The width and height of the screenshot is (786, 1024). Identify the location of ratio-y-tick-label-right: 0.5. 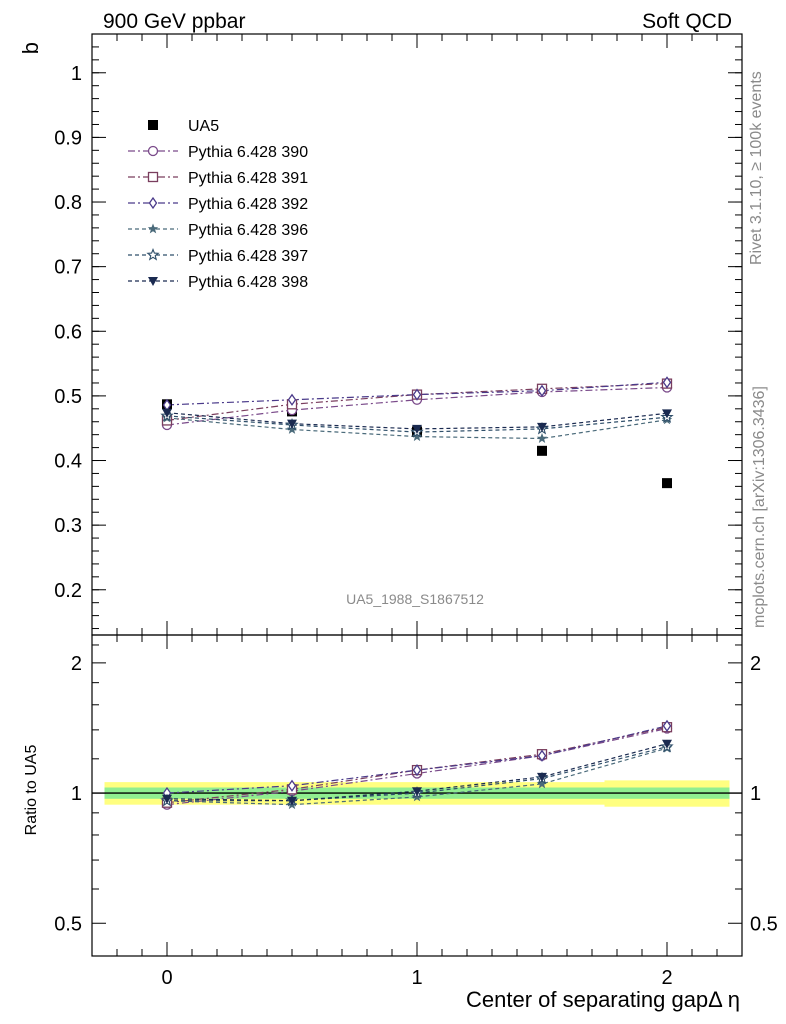
(764, 924).